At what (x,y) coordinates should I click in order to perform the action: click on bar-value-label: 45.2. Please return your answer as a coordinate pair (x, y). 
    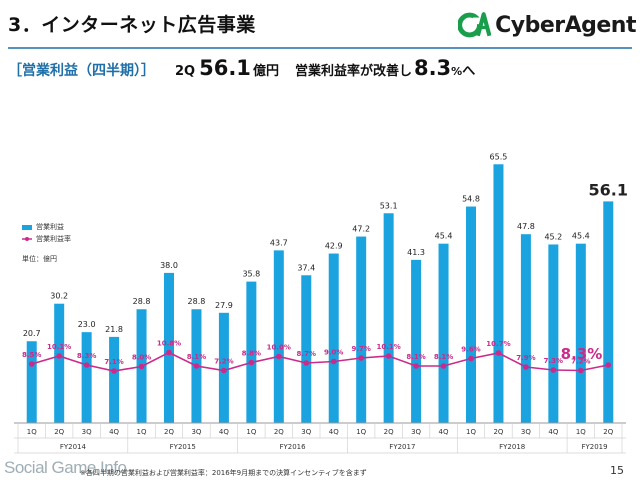
    Looking at the image, I should click on (553, 236).